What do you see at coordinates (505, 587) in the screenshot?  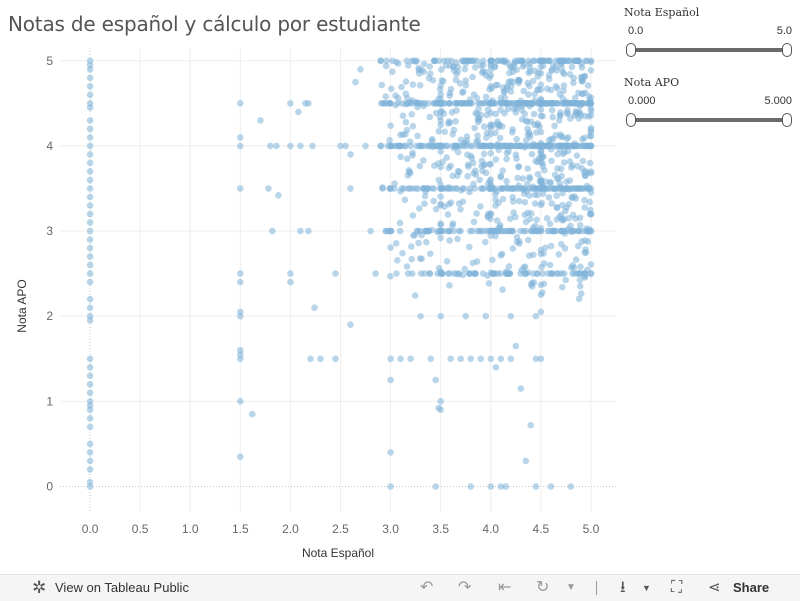 I see `revert-icon: ⇤` at bounding box center [505, 587].